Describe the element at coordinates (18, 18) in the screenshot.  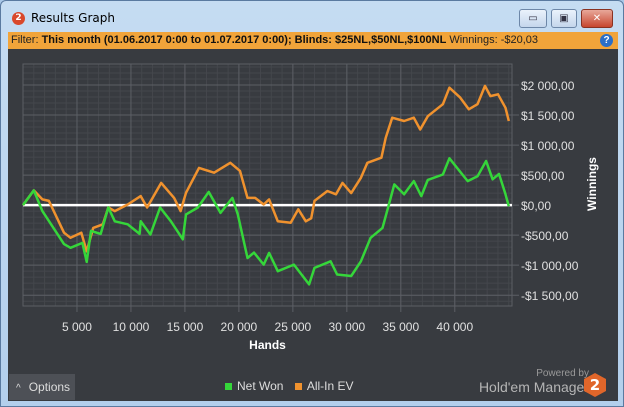
I see `app-logo-icon: 2` at that location.